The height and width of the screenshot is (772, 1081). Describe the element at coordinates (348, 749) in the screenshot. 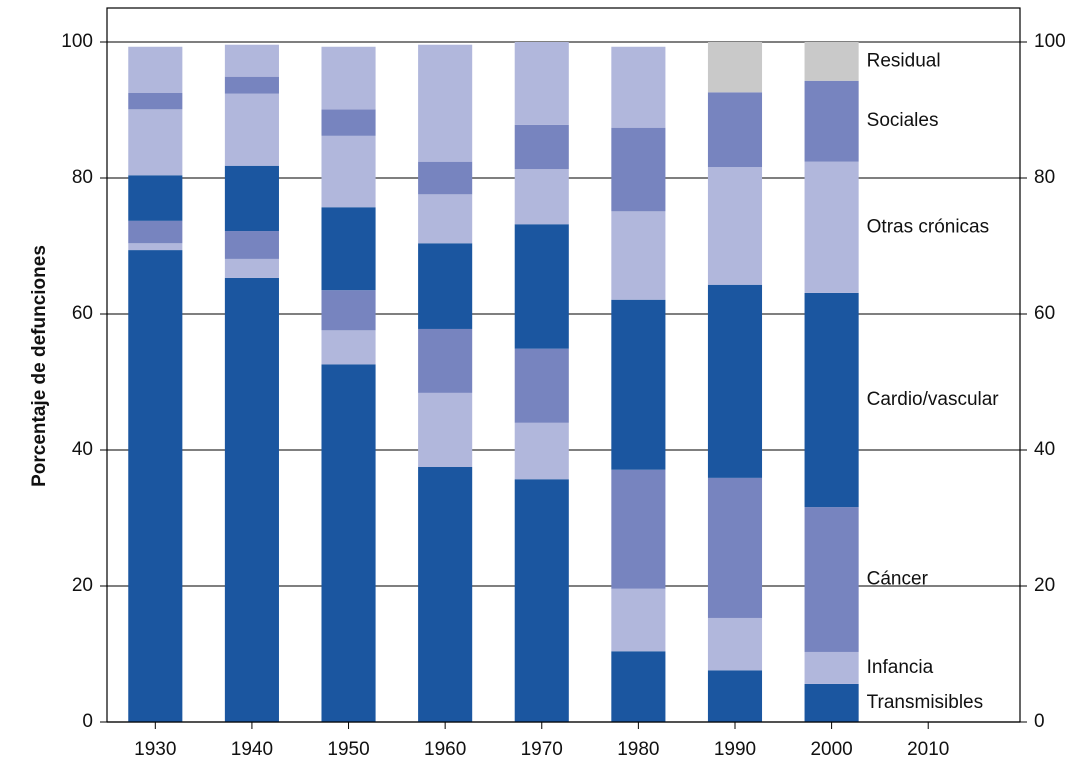

I see `x-tick-label: 1950` at that location.